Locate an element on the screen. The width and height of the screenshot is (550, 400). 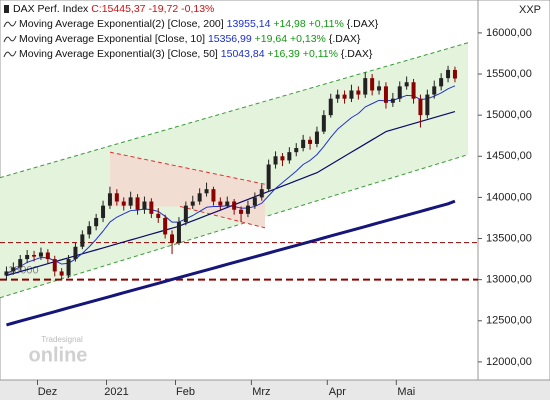
y-tick-label: 15000,00 is located at coordinates (509, 115).